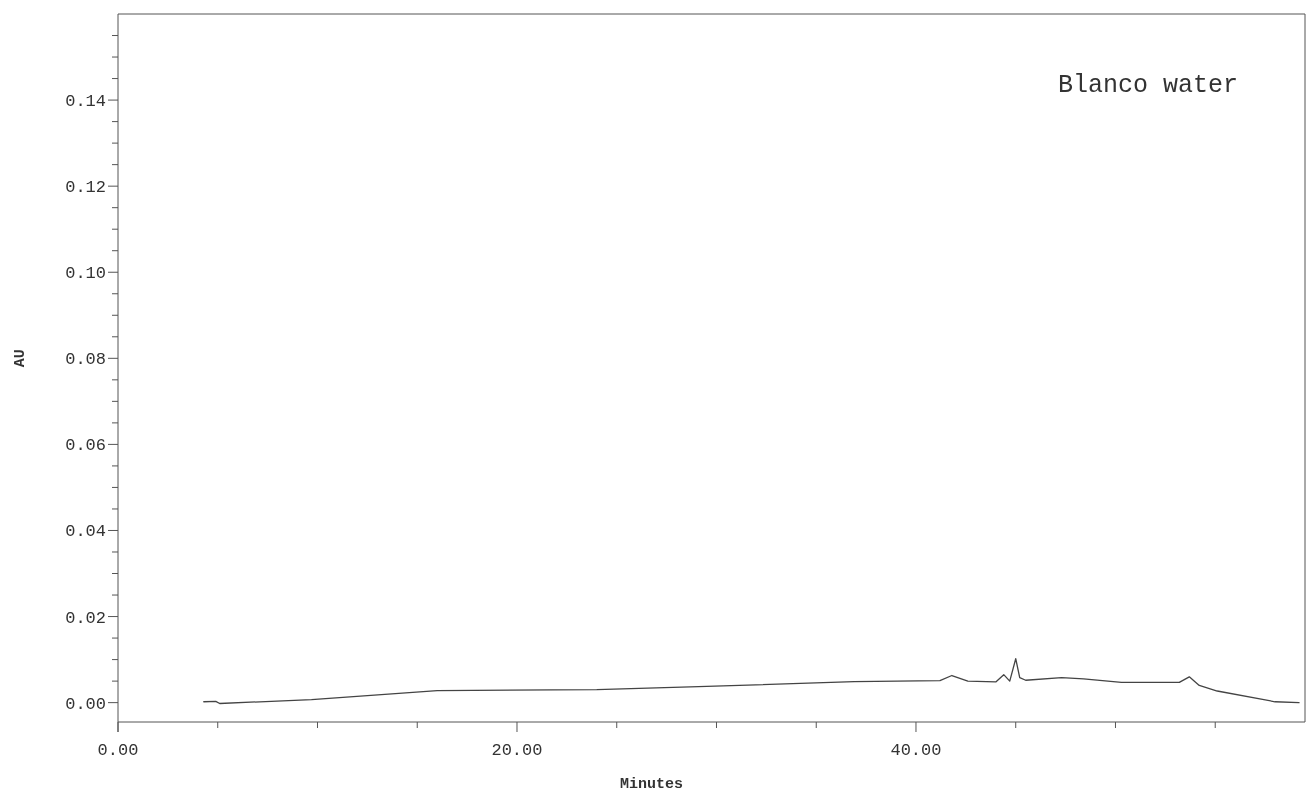 The width and height of the screenshot is (1308, 796). Describe the element at coordinates (85, 188) in the screenshot. I see `y-tick-label: 0.12` at that location.